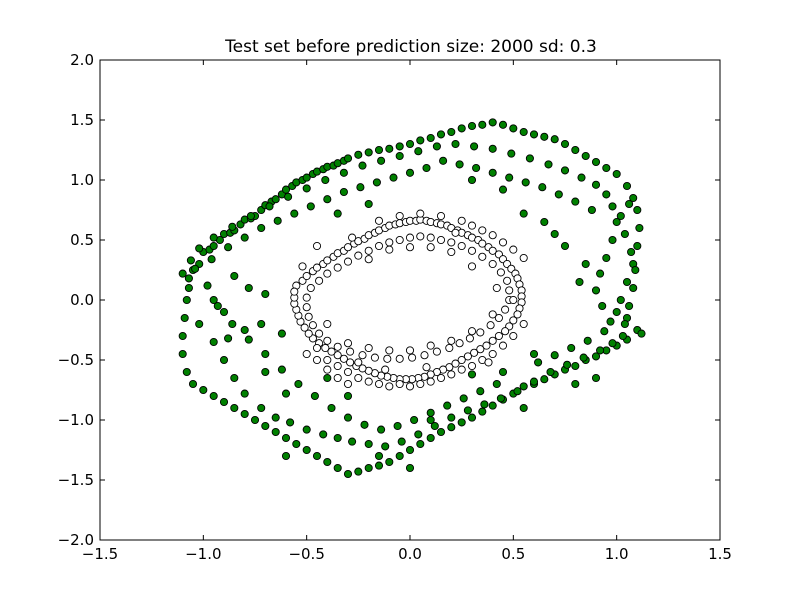 The width and height of the screenshot is (800, 604). I want to click on y-tick-label: −1.0, so click(76, 420).